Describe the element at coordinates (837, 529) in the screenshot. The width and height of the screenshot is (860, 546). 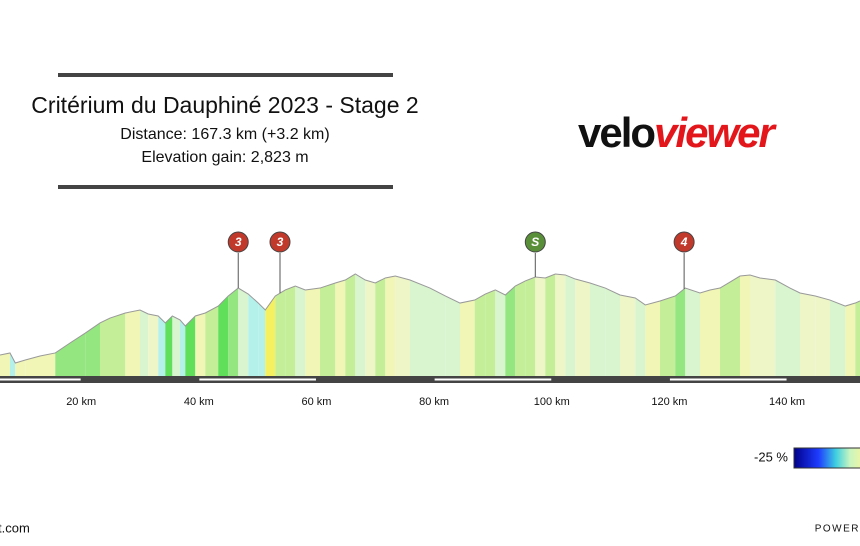
I see `footer-right: POWER` at that location.